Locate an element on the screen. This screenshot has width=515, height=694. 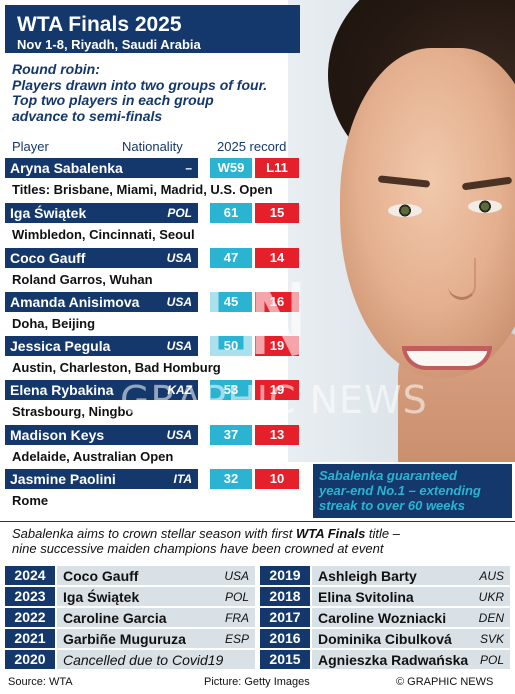
photo-brow-left is located at coordinates (404, 181).